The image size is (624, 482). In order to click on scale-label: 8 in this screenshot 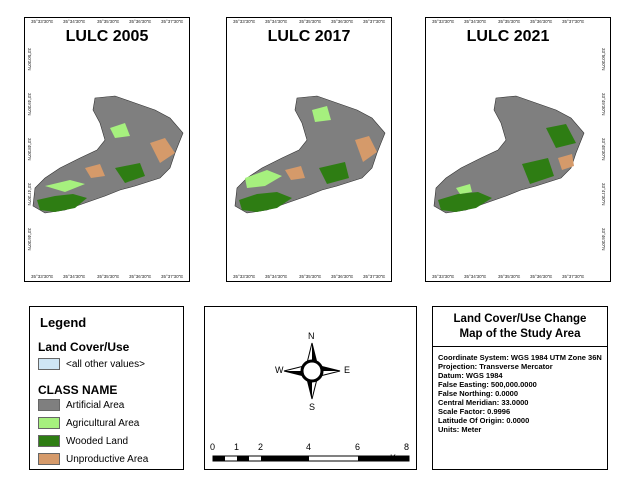, I will do `click(407, 447)`.